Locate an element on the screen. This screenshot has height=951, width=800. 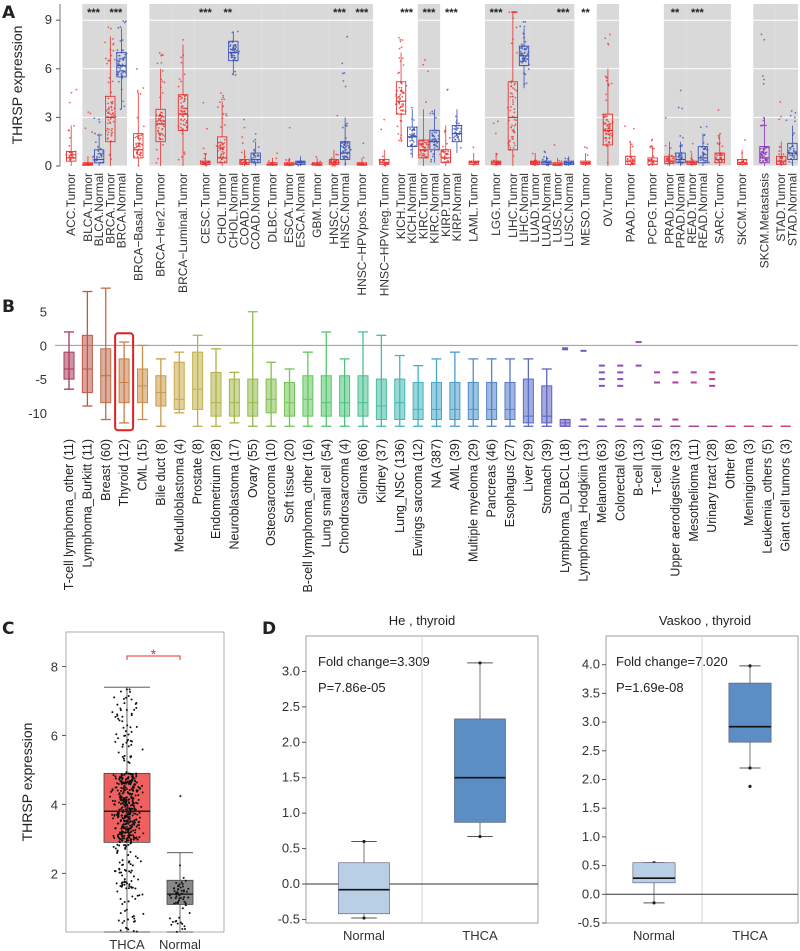
b-category-label: Ovary (55) is located at coordinates (253, 468).